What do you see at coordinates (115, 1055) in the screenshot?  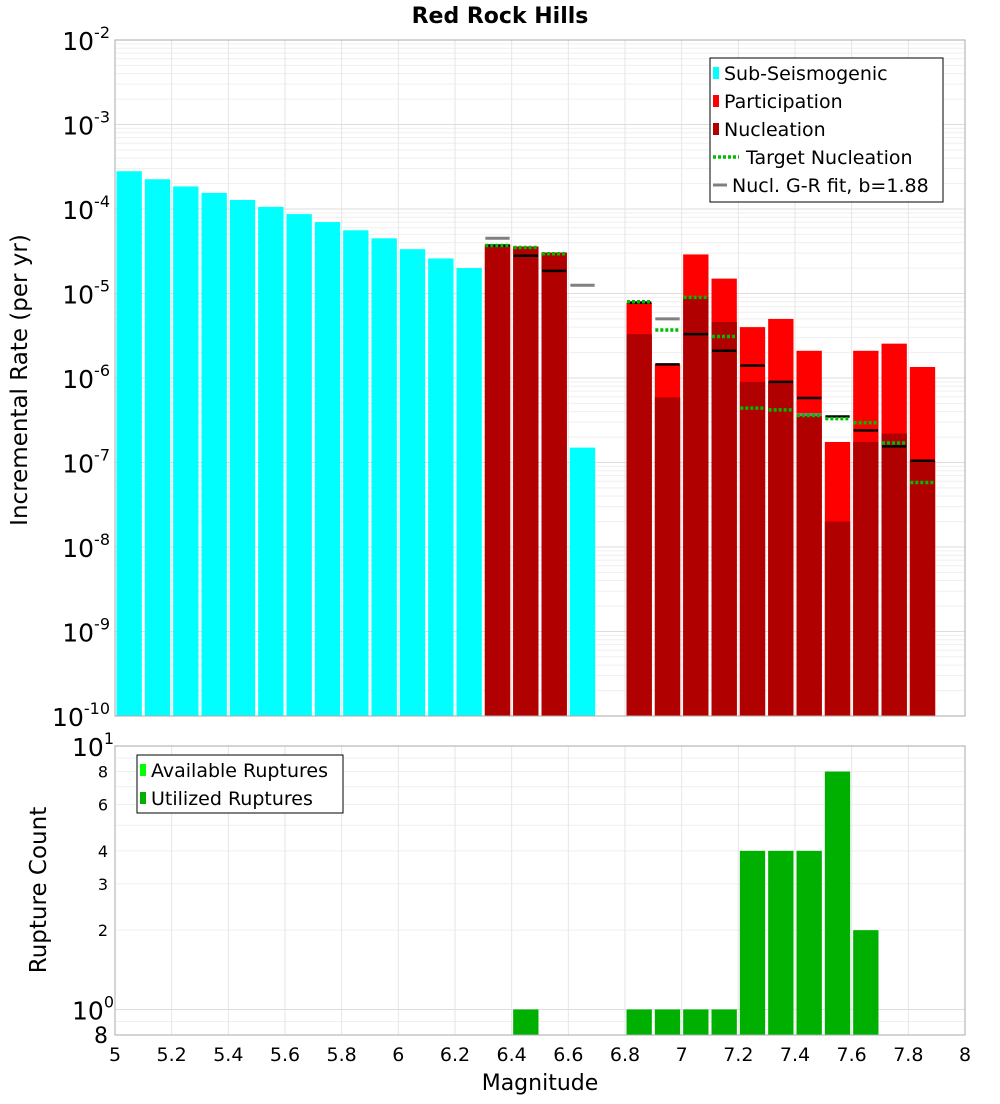 I see `x-tick-label: 5` at bounding box center [115, 1055].